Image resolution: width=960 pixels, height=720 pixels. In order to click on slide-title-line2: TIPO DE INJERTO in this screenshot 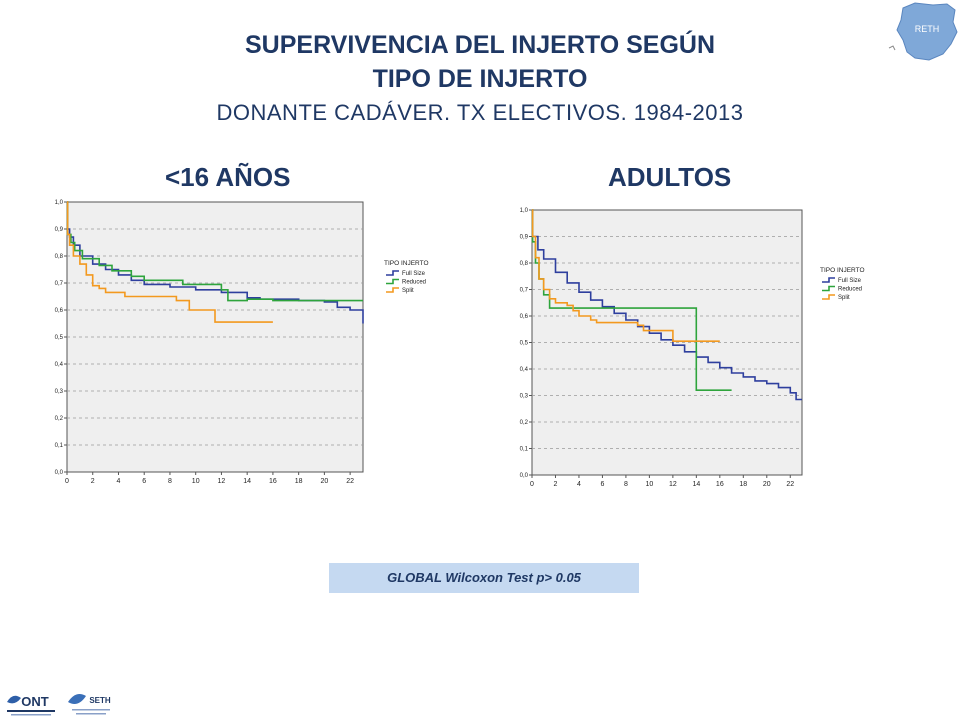, I will do `click(480, 79)`.